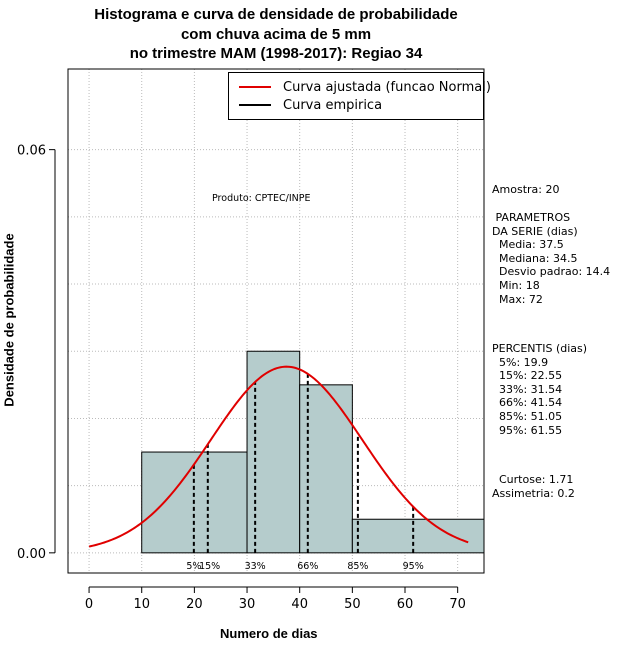 Image resolution: width=640 pixels, height=660 pixels. I want to click on x-axis-label: Numero de dias, so click(269, 633).